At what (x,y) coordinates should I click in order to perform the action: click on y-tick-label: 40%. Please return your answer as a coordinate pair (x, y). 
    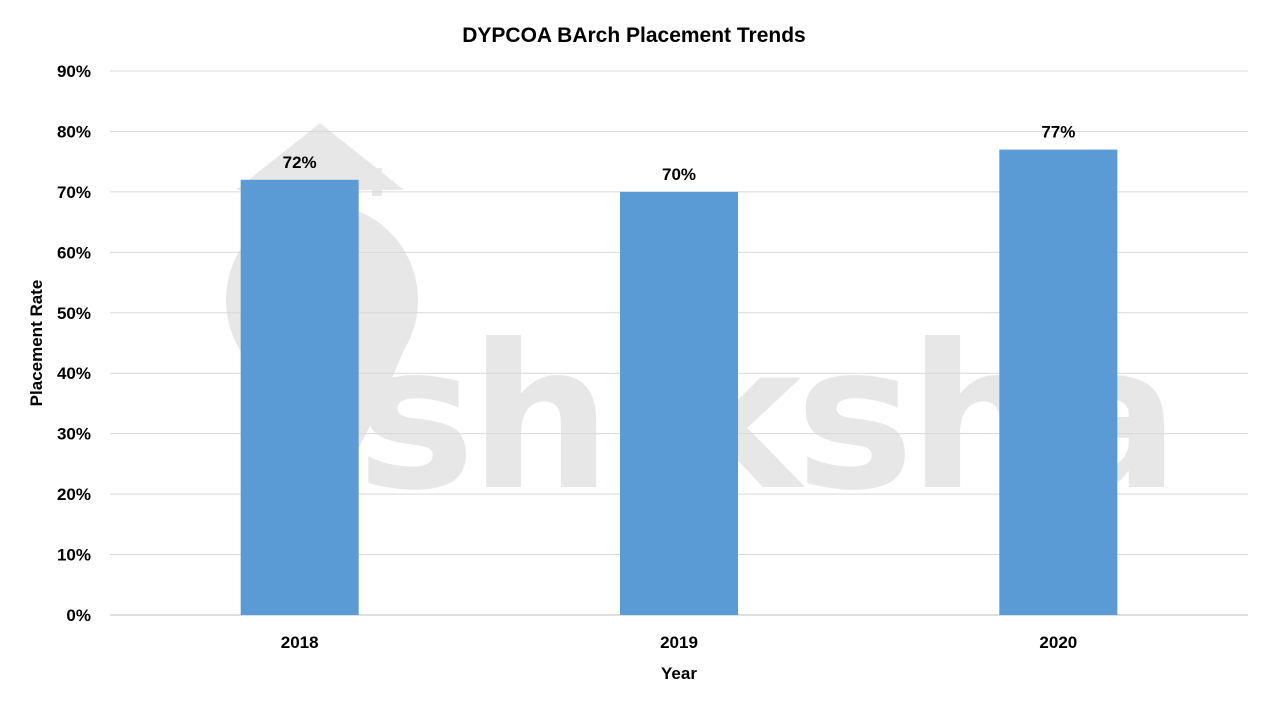
    Looking at the image, I should click on (74, 373).